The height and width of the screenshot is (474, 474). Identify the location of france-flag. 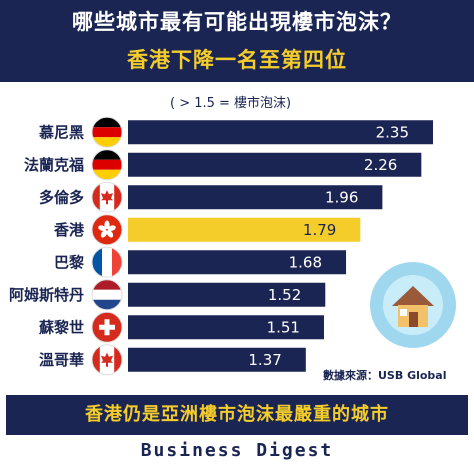
(107, 262).